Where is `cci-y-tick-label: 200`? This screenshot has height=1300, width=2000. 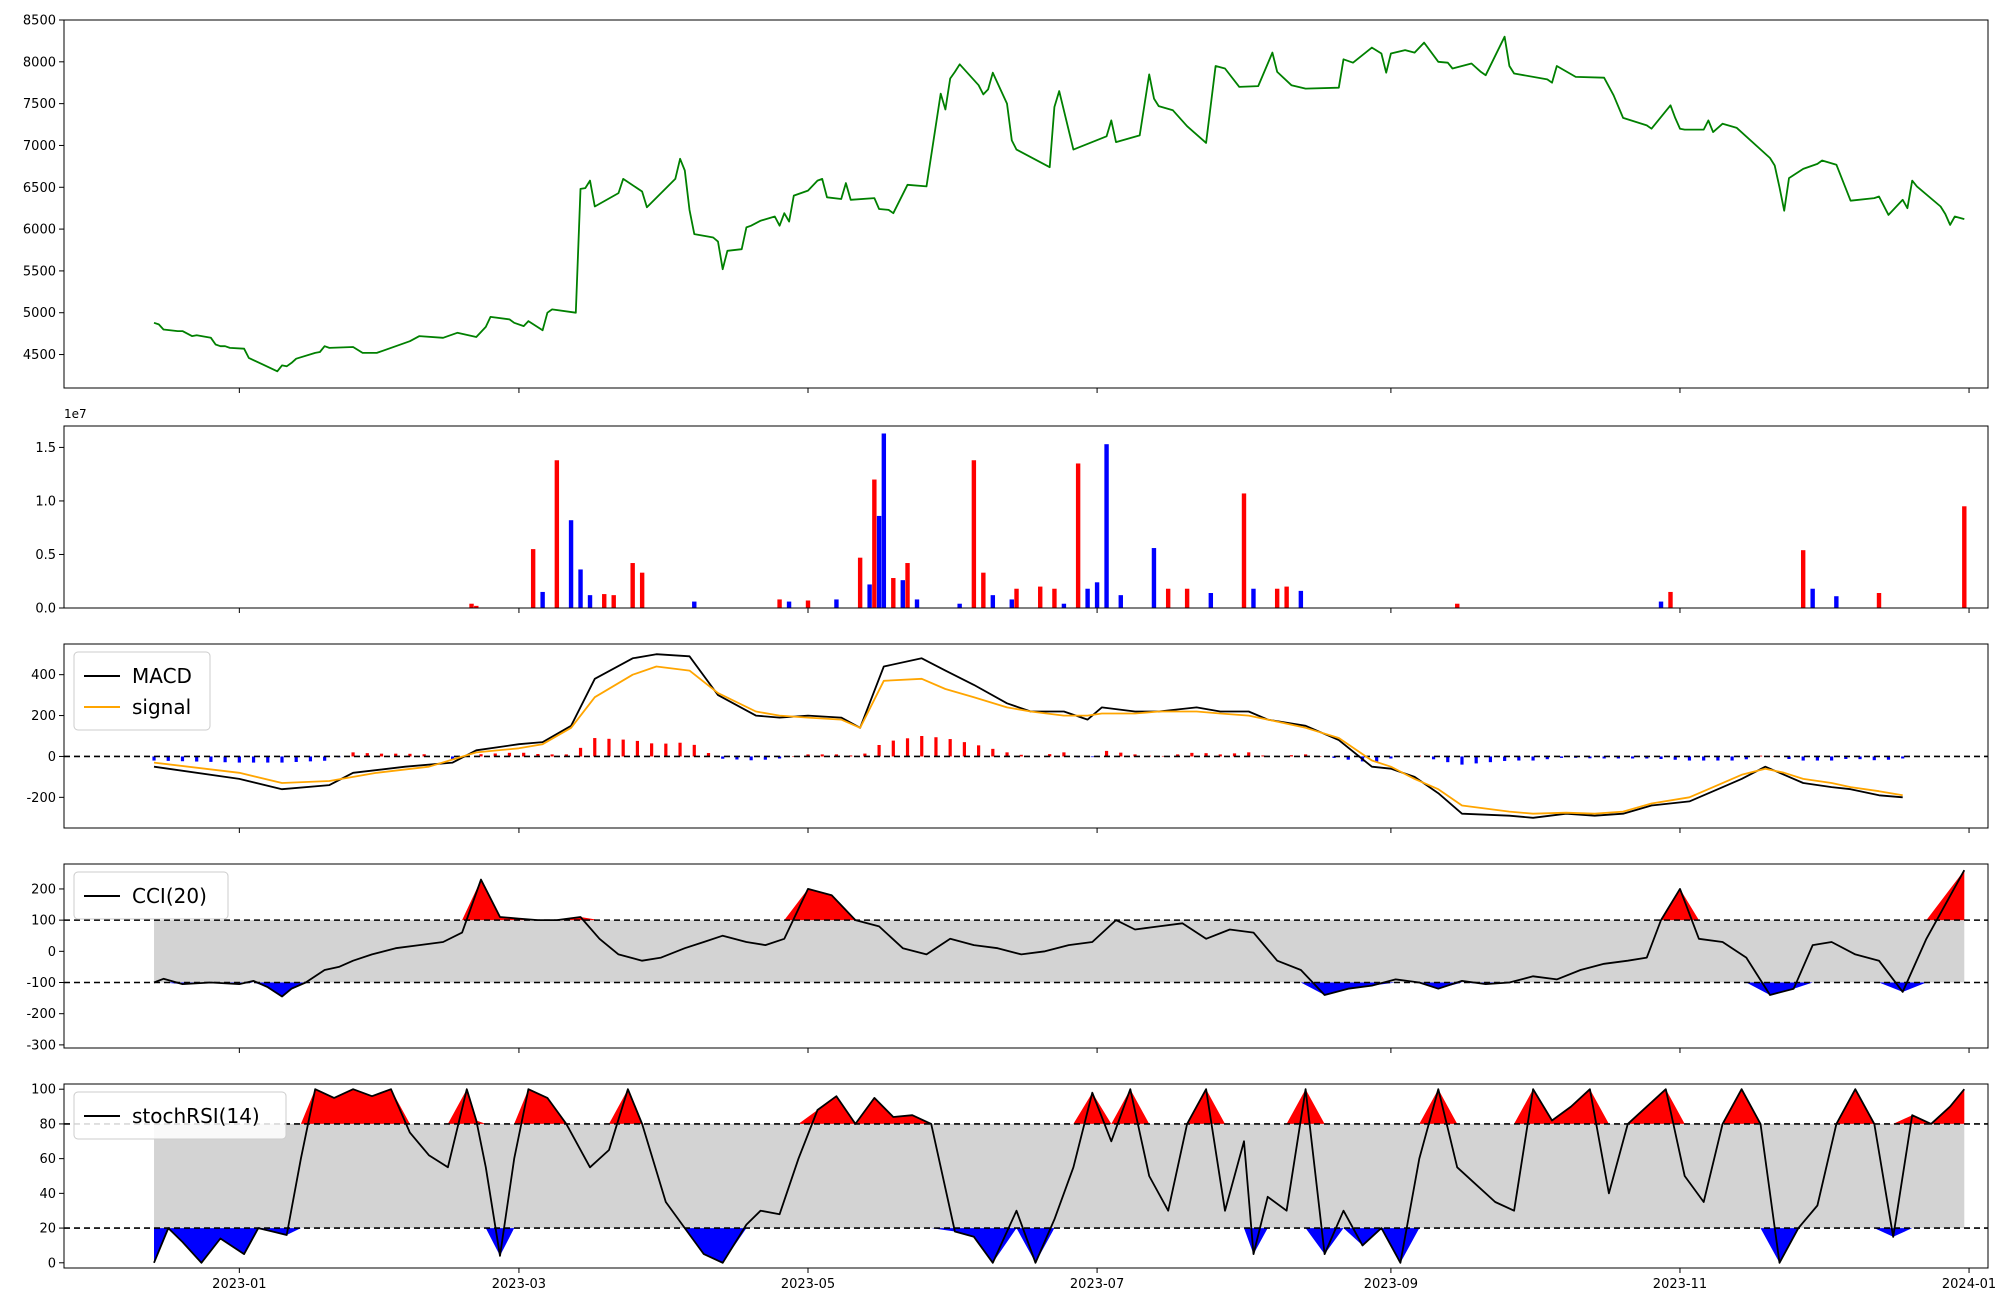
cci-y-tick-label: 200 is located at coordinates (43, 889).